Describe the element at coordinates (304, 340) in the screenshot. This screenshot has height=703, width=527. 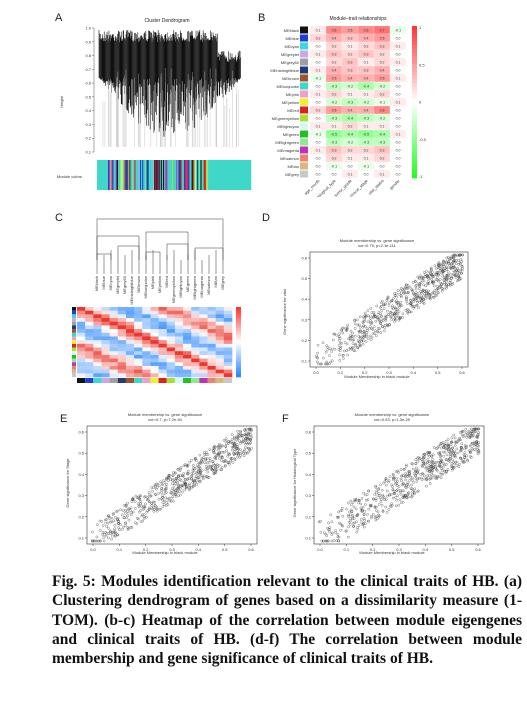
I see `y-tick-label: 0.2` at that location.